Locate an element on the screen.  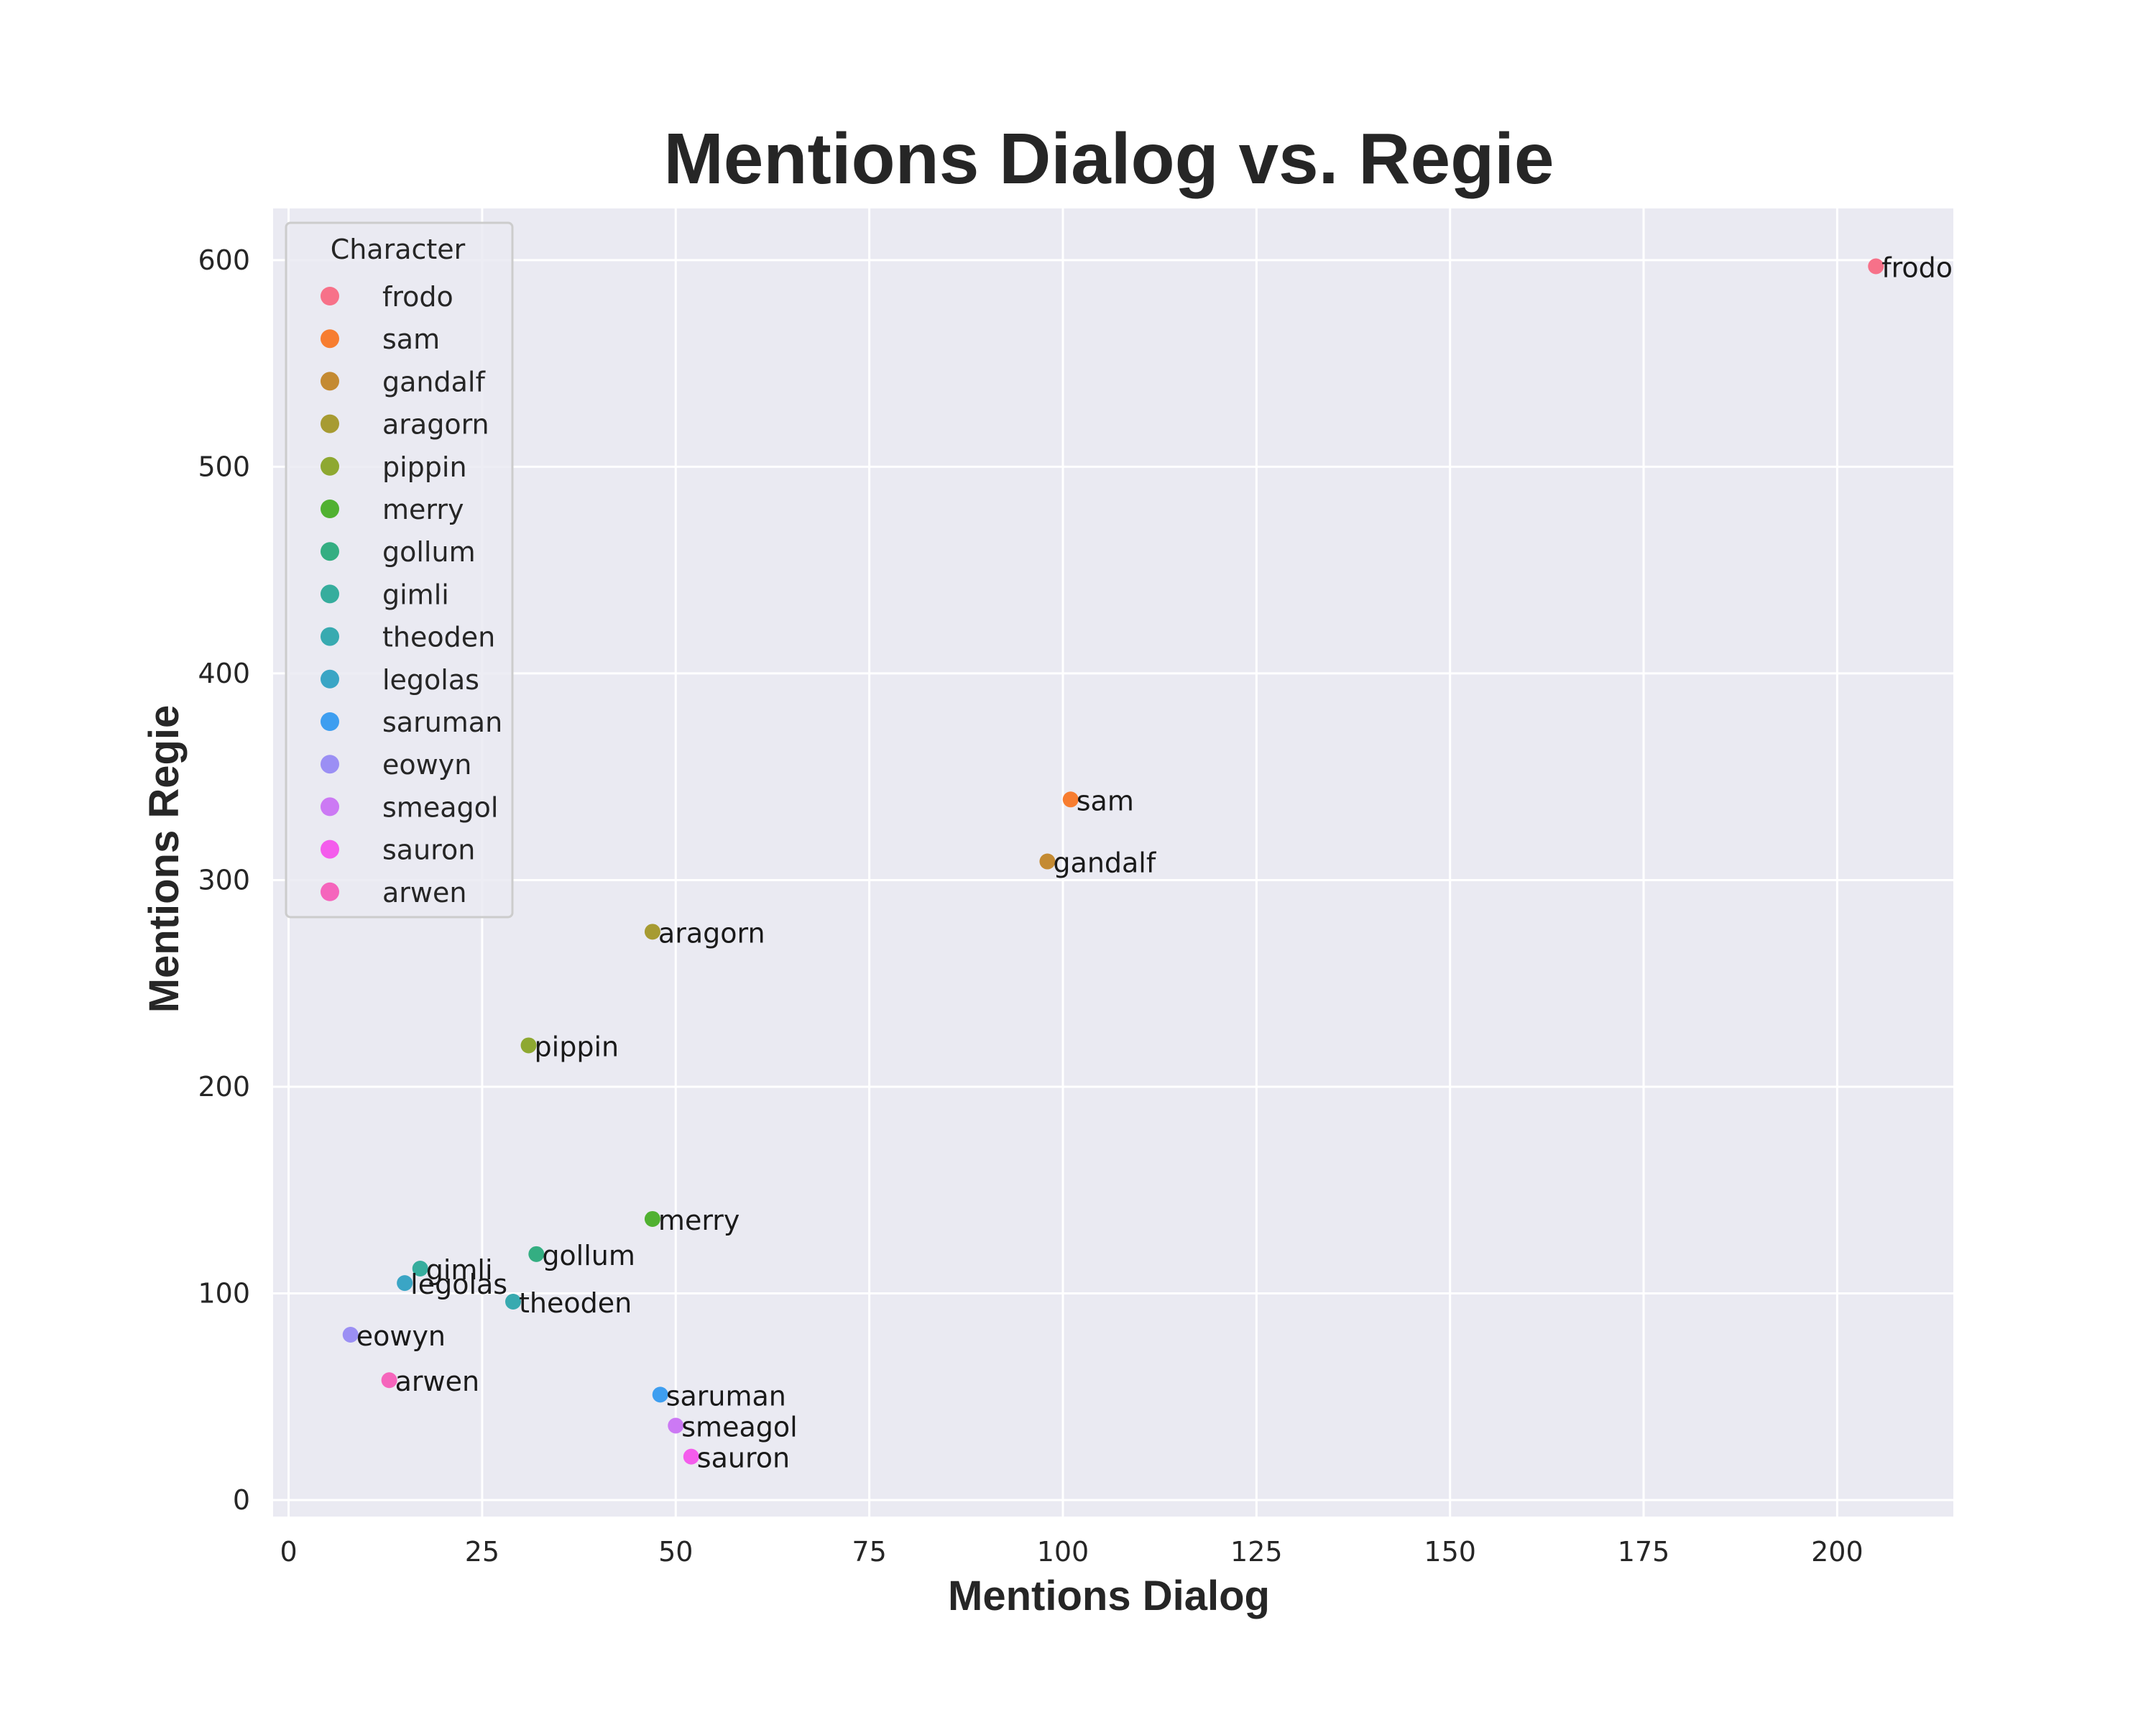
legend-marker-pippin is located at coordinates (330, 466).